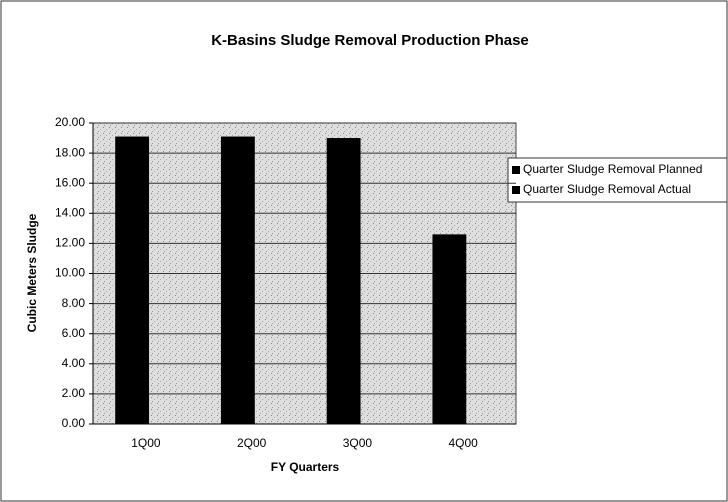 This screenshot has height=502, width=728. I want to click on y-tick-label: 8.00, so click(74, 303).